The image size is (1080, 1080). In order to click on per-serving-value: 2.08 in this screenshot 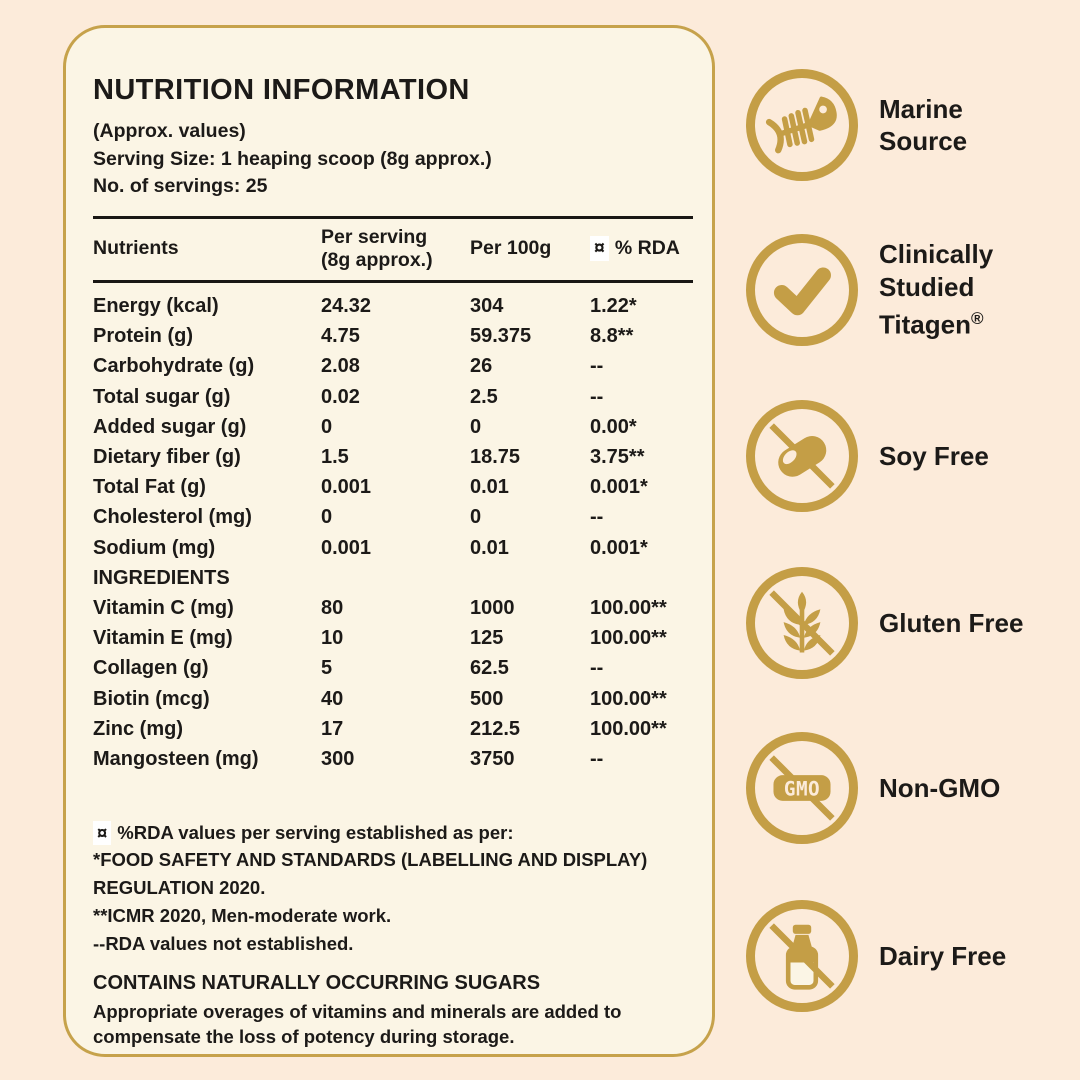, I will do `click(340, 366)`.